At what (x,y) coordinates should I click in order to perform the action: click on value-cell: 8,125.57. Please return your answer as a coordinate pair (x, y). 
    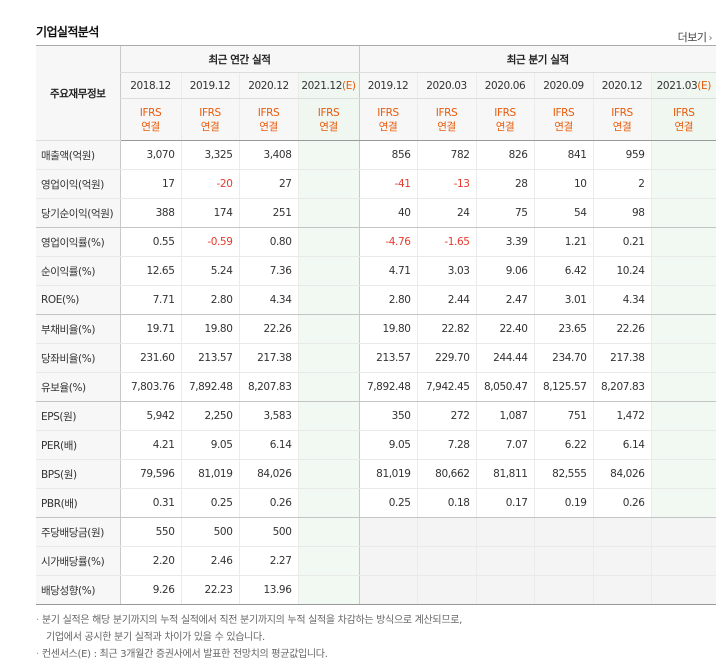
    Looking at the image, I should click on (563, 387).